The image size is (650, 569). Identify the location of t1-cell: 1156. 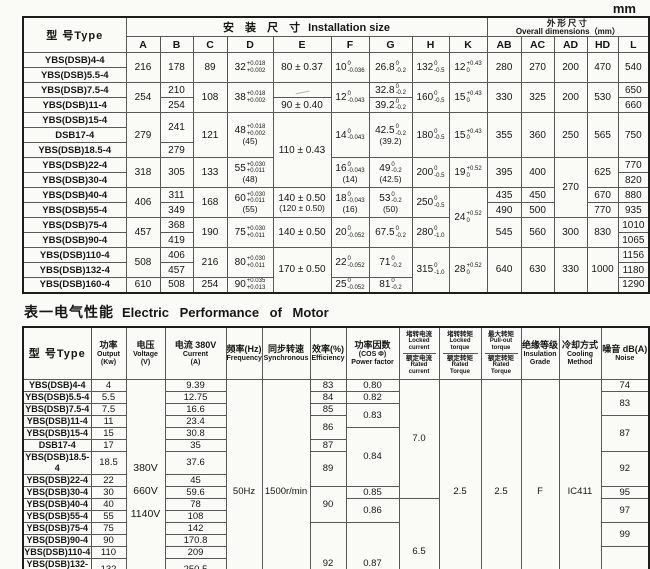
(633, 255).